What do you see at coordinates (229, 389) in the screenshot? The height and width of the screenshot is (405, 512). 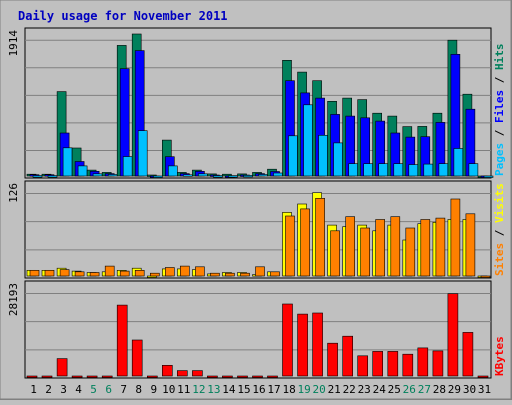 I see `x-tick-day-14: 14` at bounding box center [229, 389].